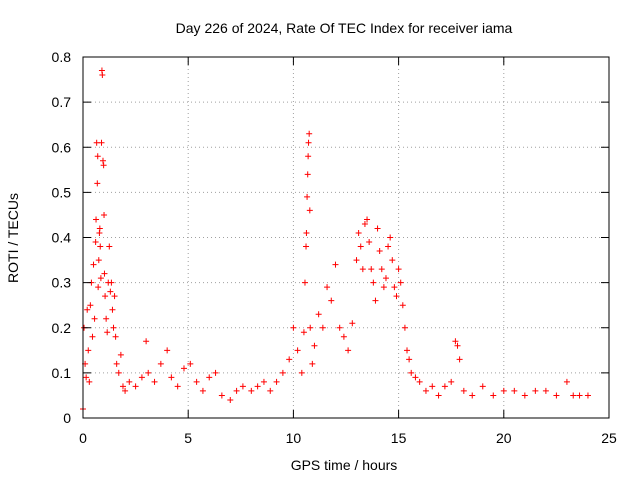 The width and height of the screenshot is (640, 480). I want to click on x-axis-label: GPS time / hours, so click(344, 465).